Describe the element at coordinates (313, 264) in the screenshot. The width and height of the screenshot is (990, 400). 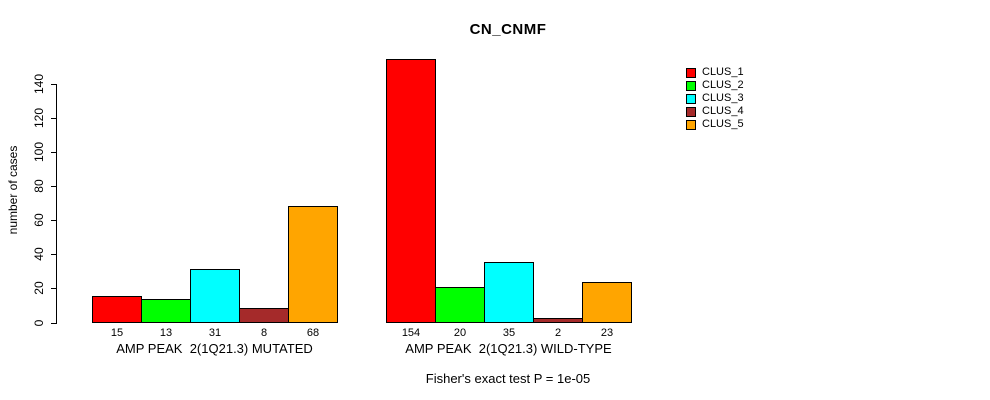
I see `bar-clus_5-group1` at that location.